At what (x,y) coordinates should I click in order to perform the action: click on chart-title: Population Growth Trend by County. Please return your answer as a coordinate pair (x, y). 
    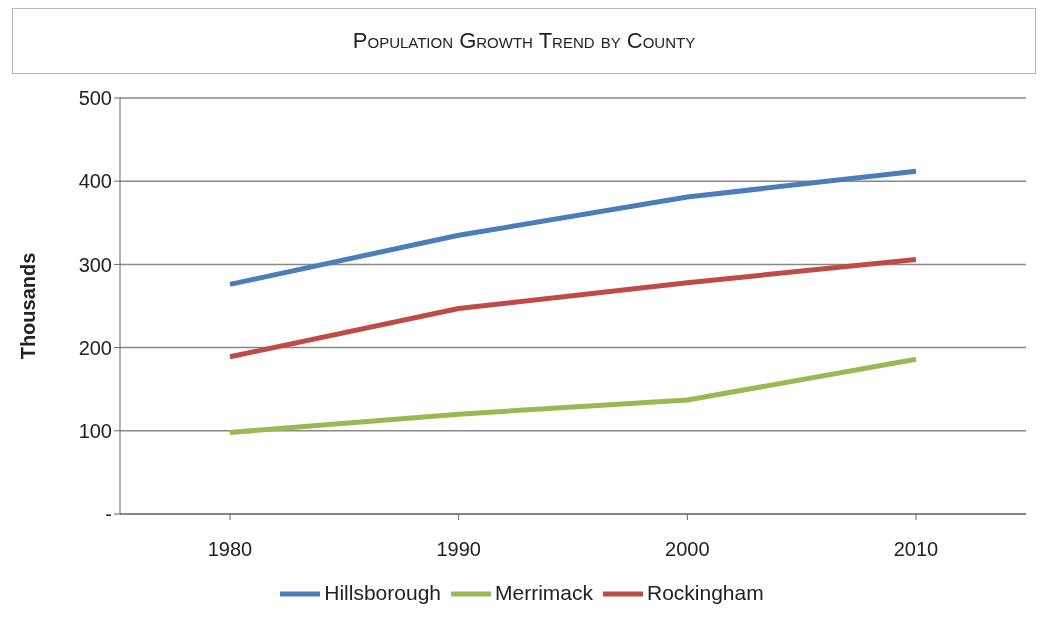
    Looking at the image, I should click on (524, 41).